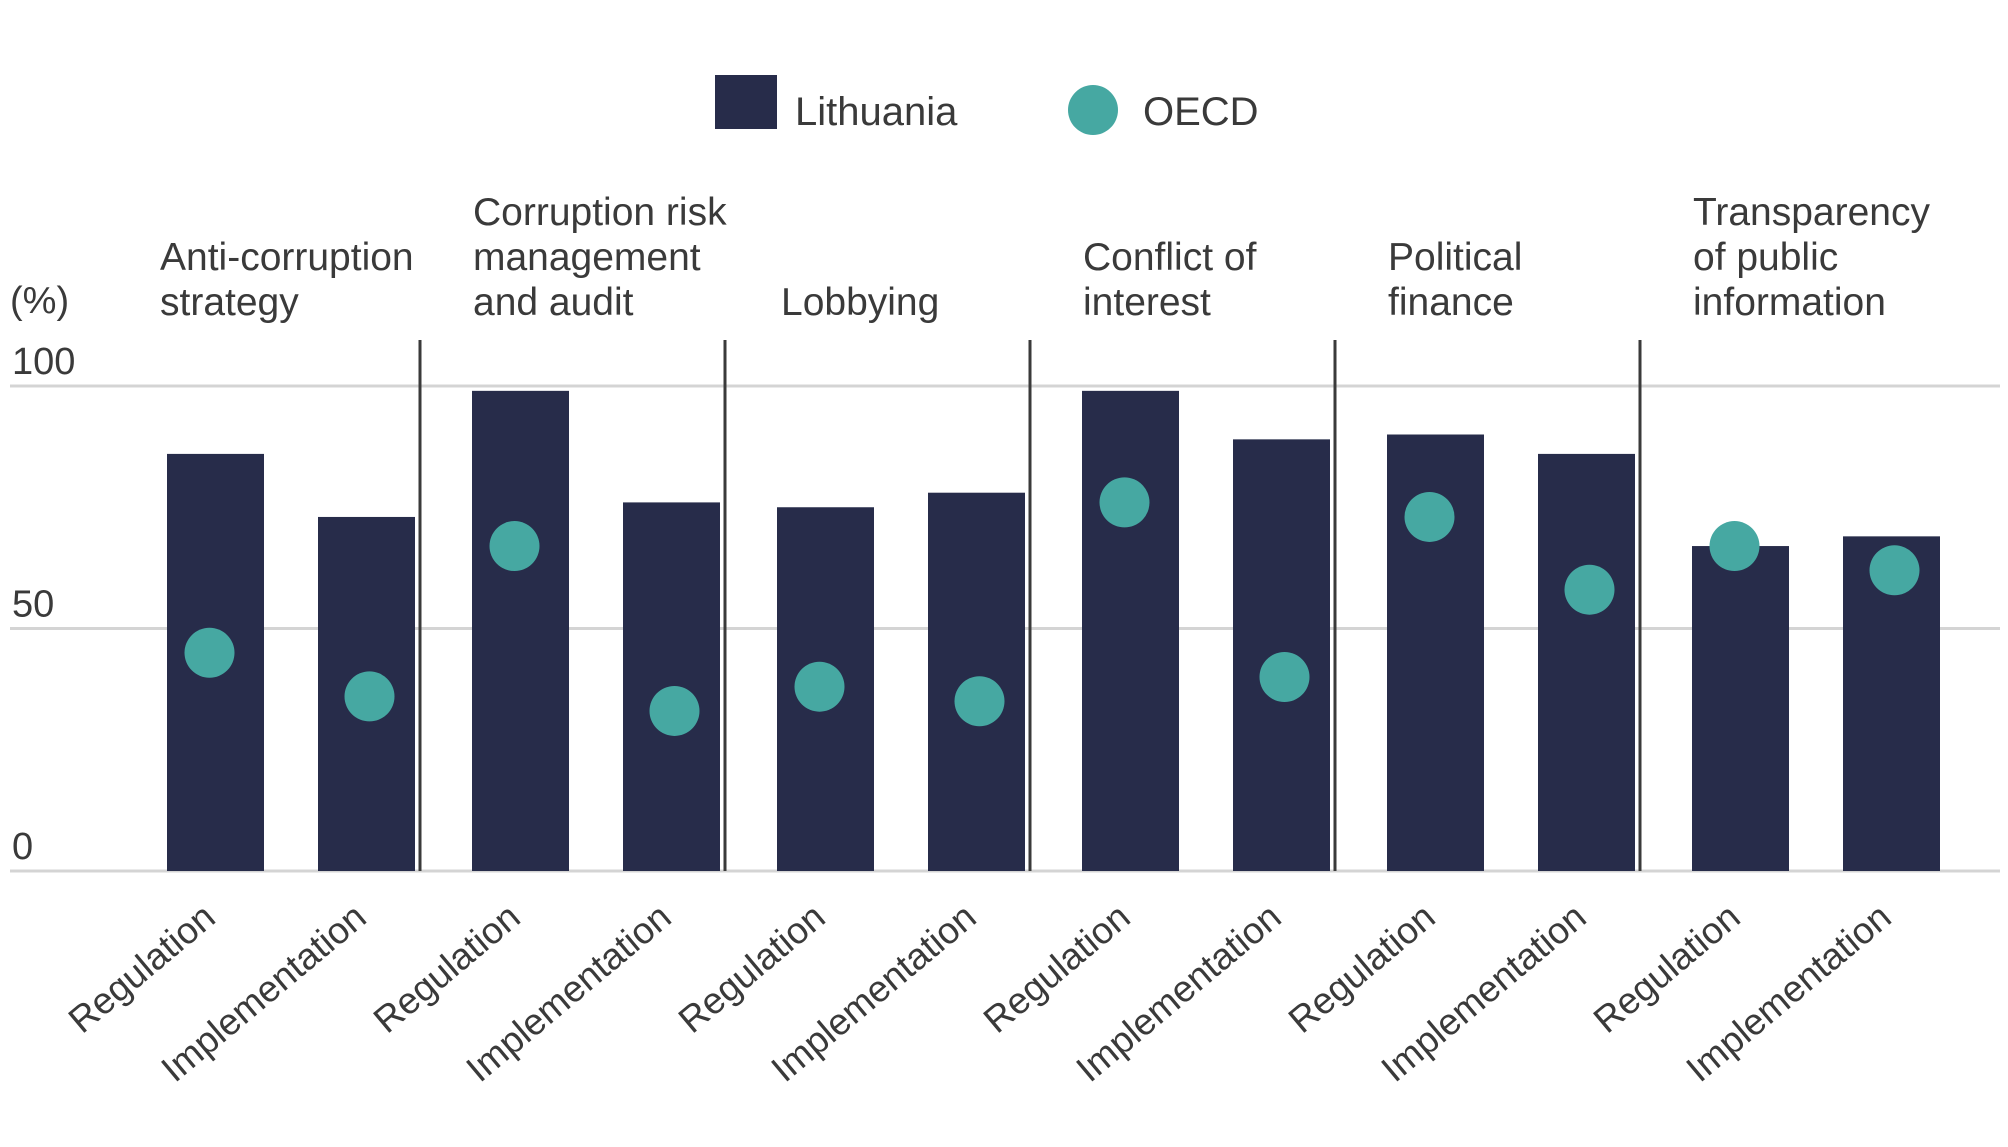 The image size is (2008, 1147). What do you see at coordinates (860, 302) in the screenshot?
I see `group-title-line: Lobbying` at bounding box center [860, 302].